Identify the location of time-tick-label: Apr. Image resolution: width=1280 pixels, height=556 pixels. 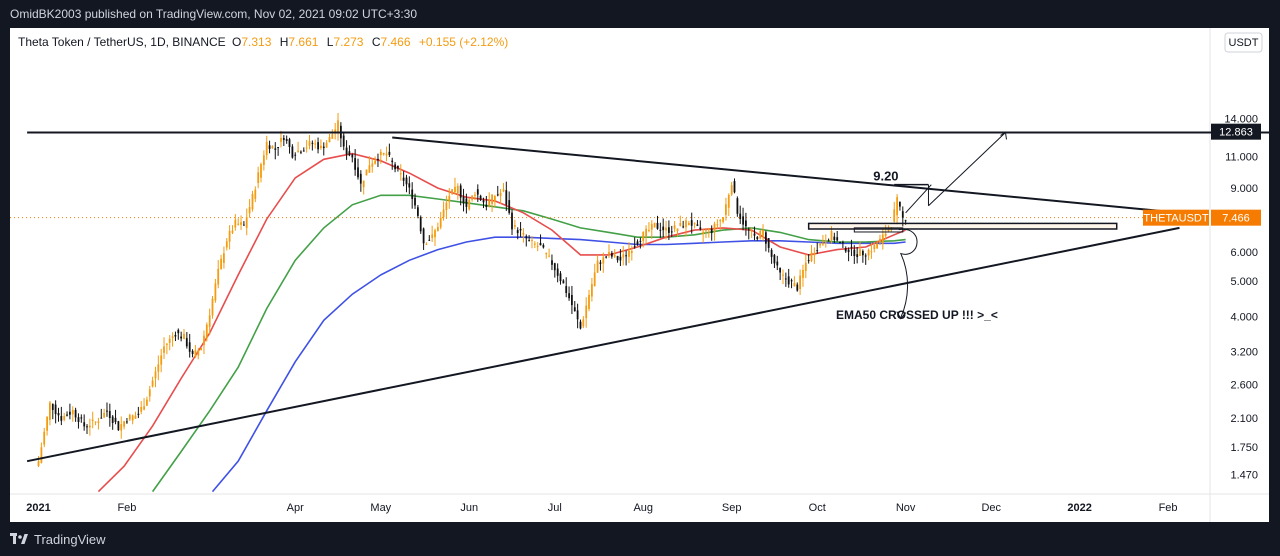
(295, 508).